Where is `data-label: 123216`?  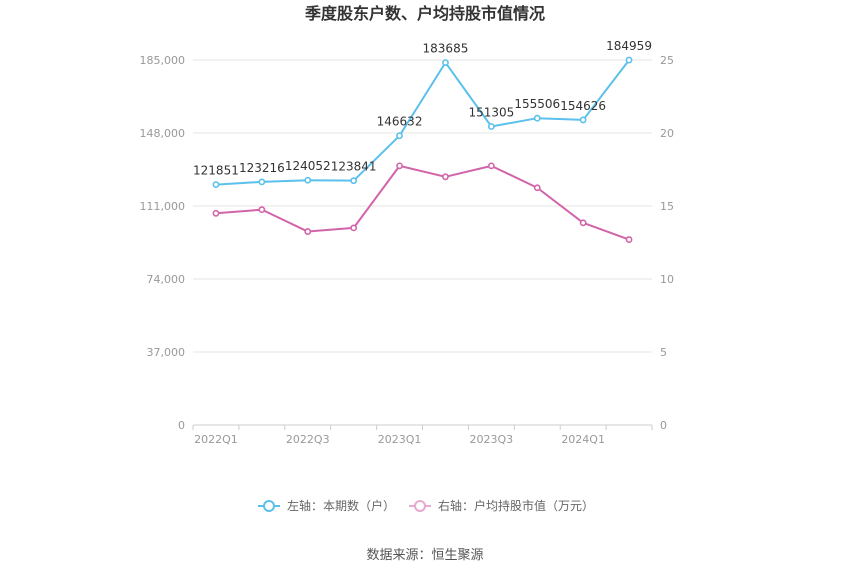
data-label: 123216 is located at coordinates (262, 168).